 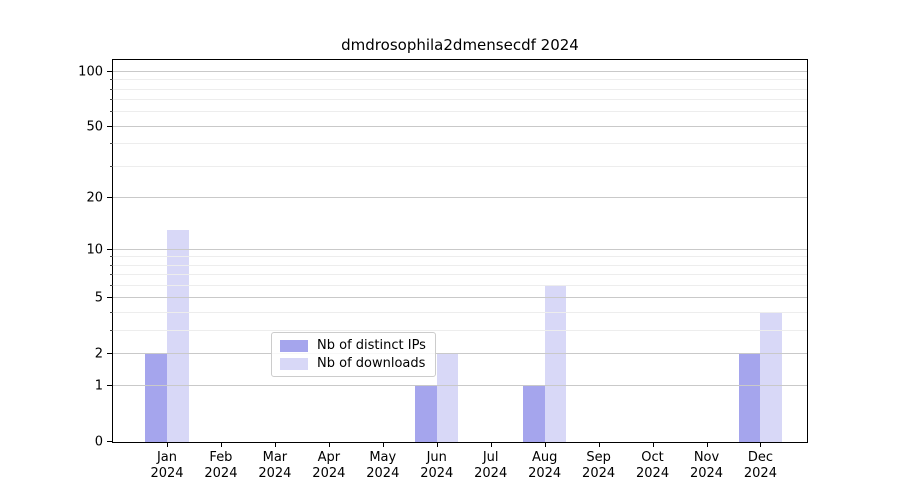 What do you see at coordinates (98, 298) in the screenshot?
I see `y-tick-label: 5` at bounding box center [98, 298].